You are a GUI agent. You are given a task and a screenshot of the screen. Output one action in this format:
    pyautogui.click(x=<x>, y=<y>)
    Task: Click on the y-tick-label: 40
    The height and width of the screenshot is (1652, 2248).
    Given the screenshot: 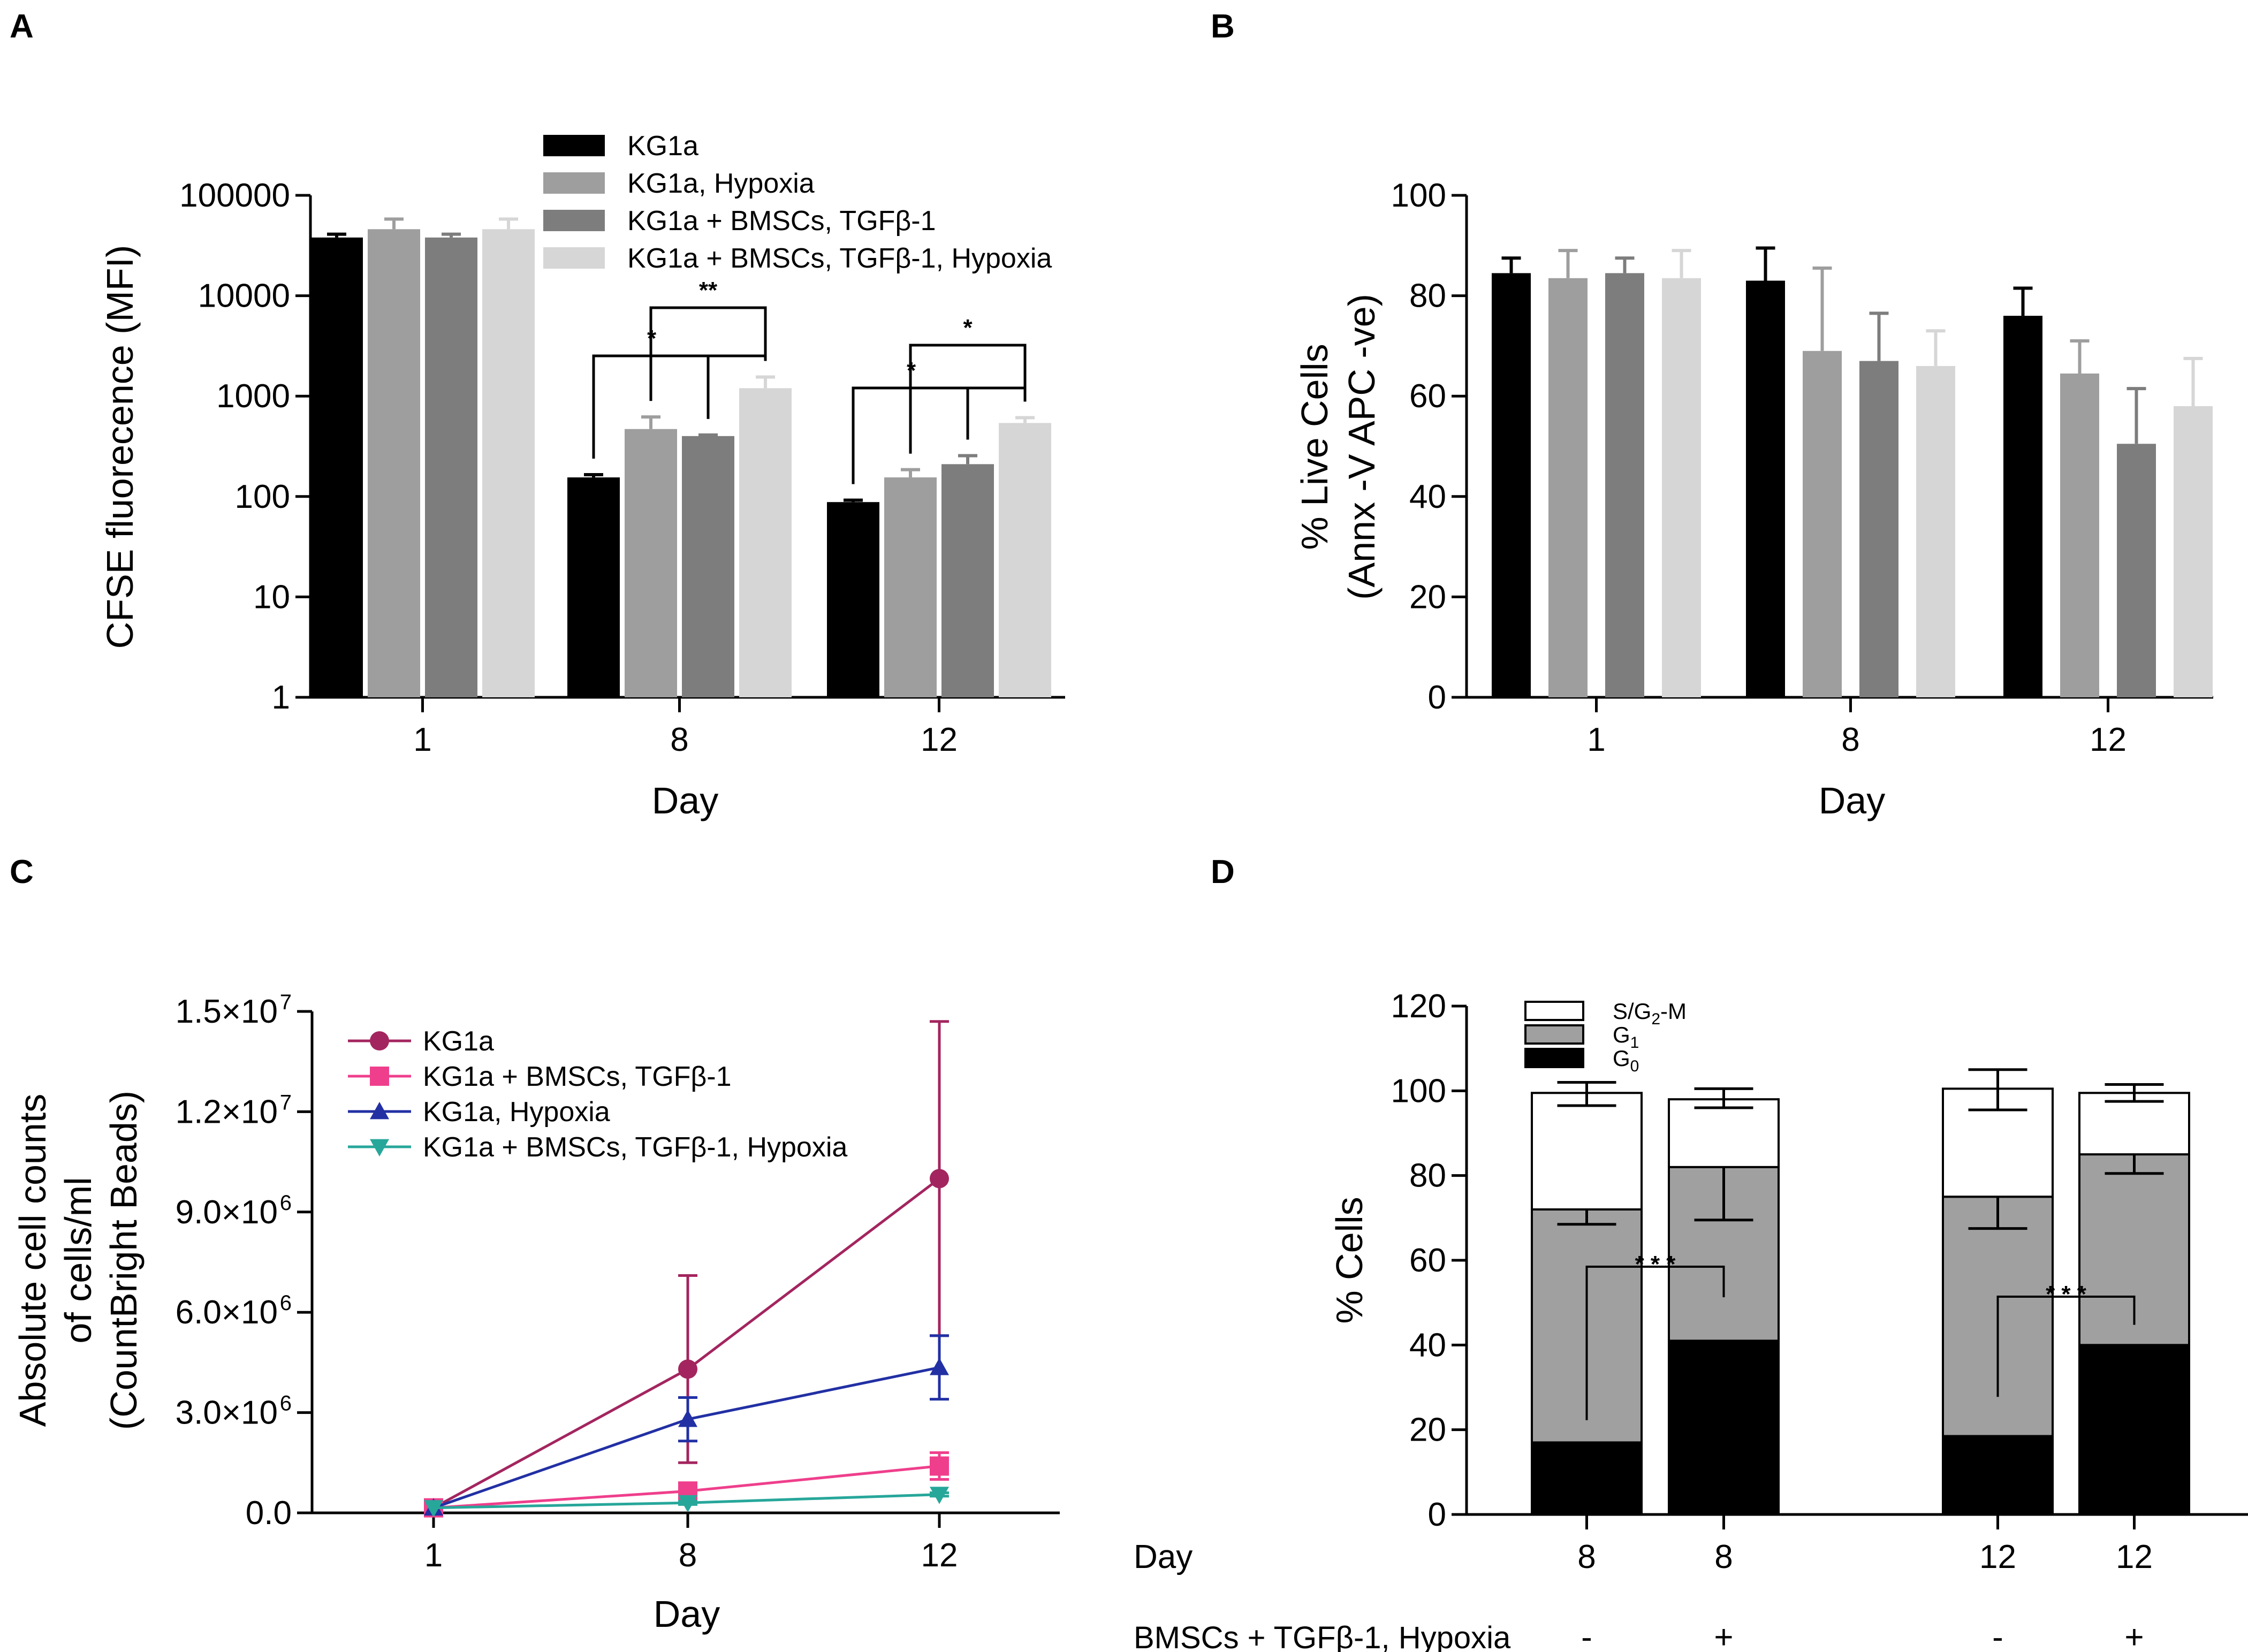 What is the action you would take?
    pyautogui.click(x=1428, y=496)
    